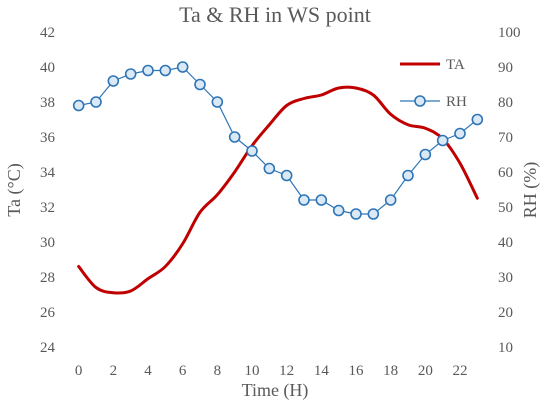 This screenshot has height=407, width=550. I want to click on legend-rh-label: RH, so click(456, 102).